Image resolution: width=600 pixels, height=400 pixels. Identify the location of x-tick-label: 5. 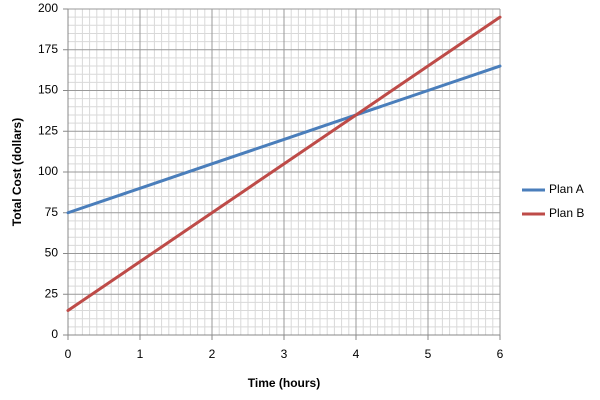
(428, 354).